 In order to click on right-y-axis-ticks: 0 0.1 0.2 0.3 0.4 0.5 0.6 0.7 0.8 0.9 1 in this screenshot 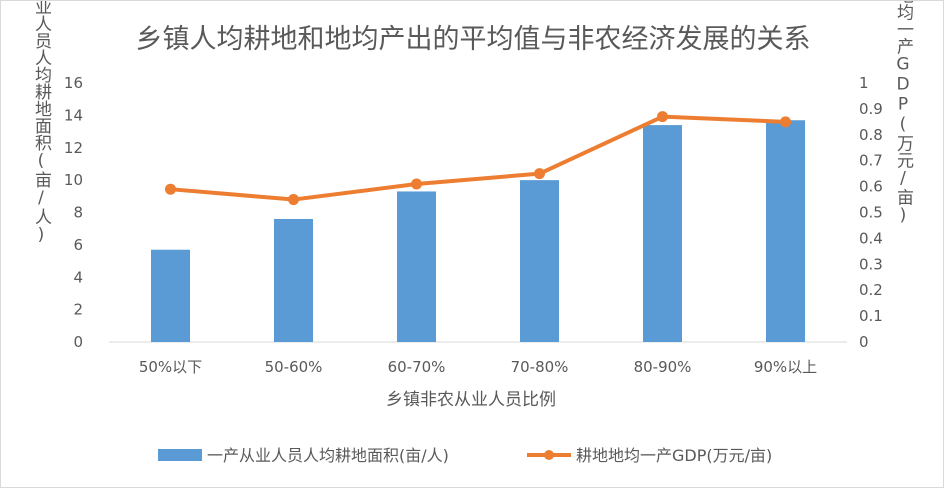, I will do `click(871, 212)`.